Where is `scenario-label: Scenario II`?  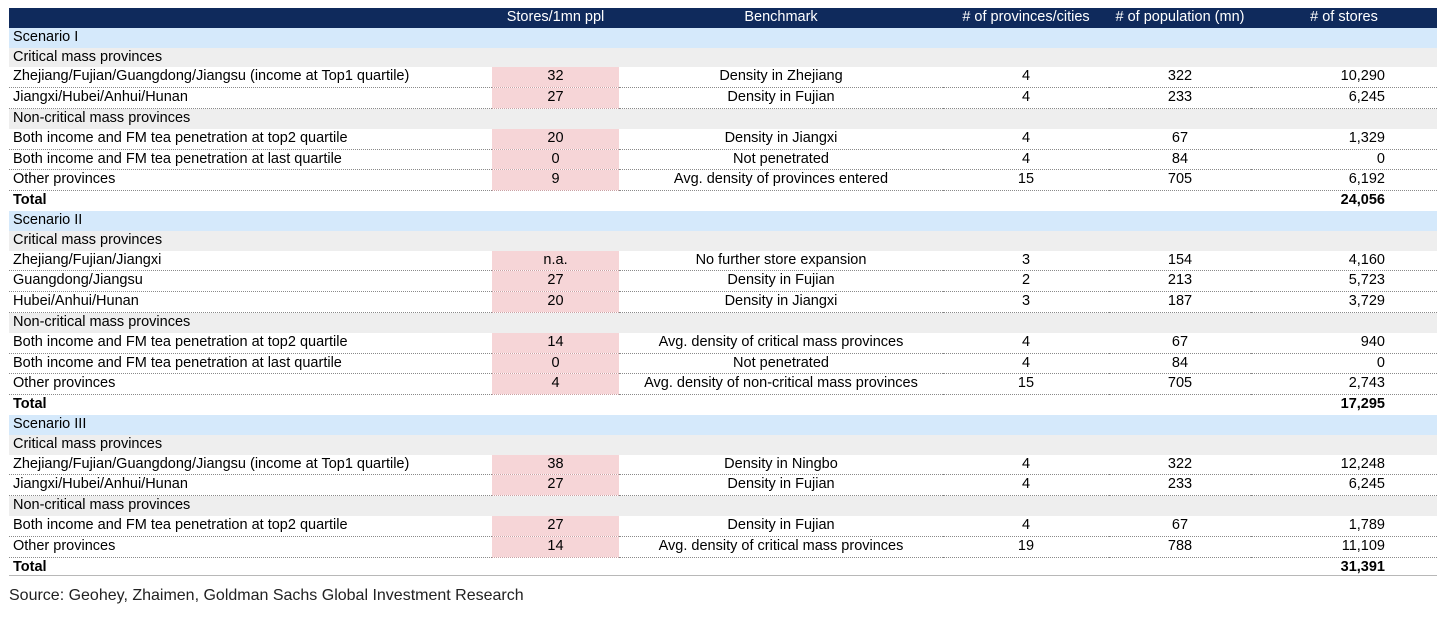
scenario-label: Scenario II is located at coordinates (250, 220).